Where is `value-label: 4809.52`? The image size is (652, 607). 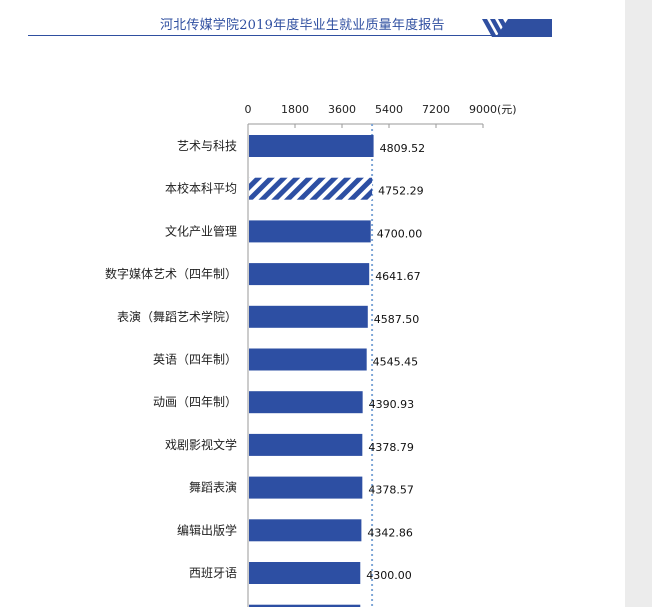
value-label: 4809.52 is located at coordinates (403, 148).